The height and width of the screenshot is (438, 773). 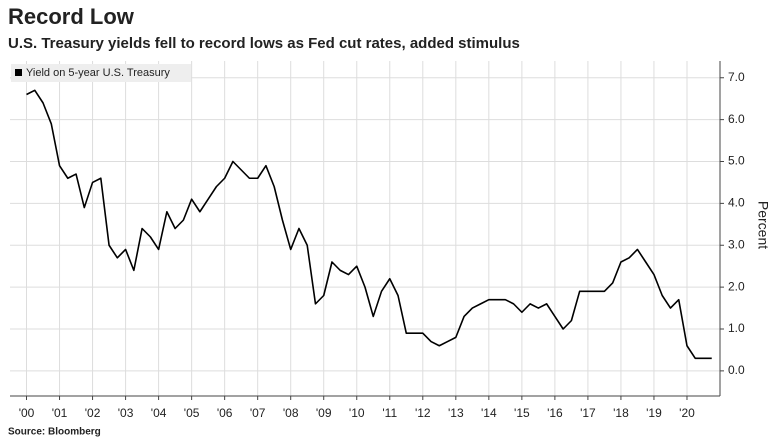 I want to click on x-tick-label: '18, so click(x=621, y=413).